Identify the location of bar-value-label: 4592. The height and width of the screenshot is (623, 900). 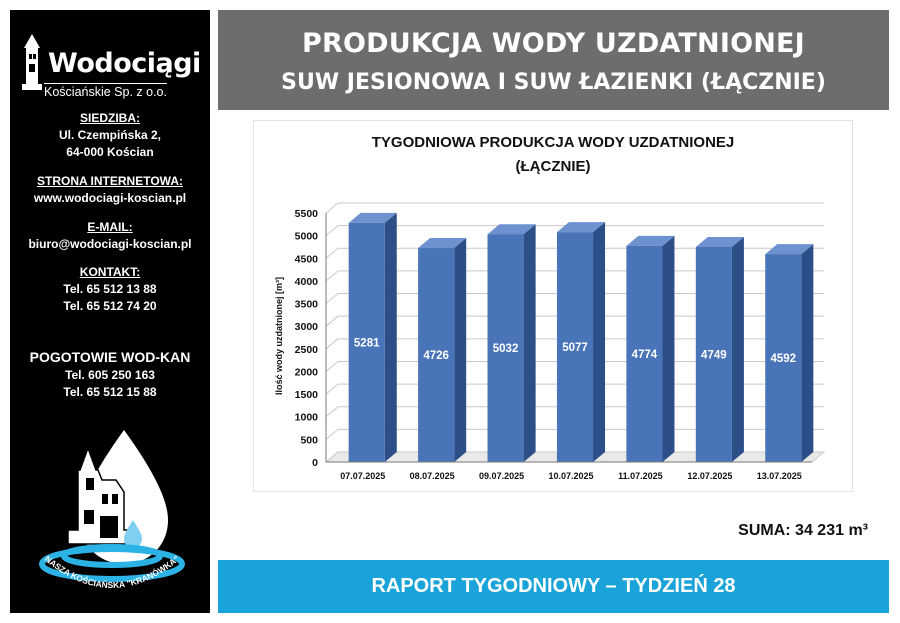
(783, 359).